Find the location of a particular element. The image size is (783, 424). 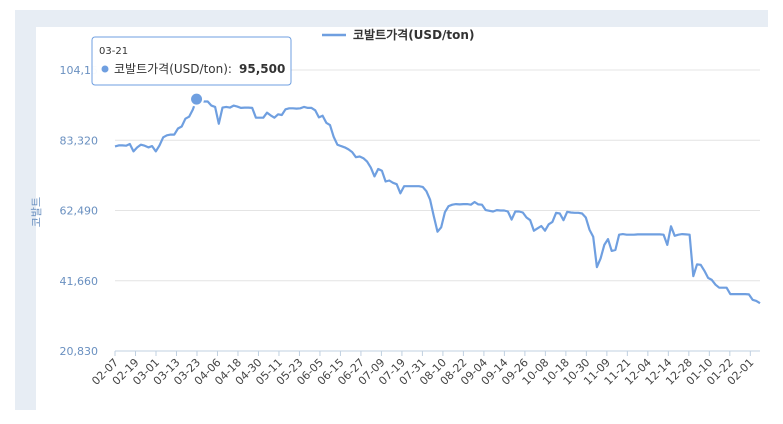

tooltip: 03-21 코발트가격(USD/ton): 95,500 is located at coordinates (191, 61).